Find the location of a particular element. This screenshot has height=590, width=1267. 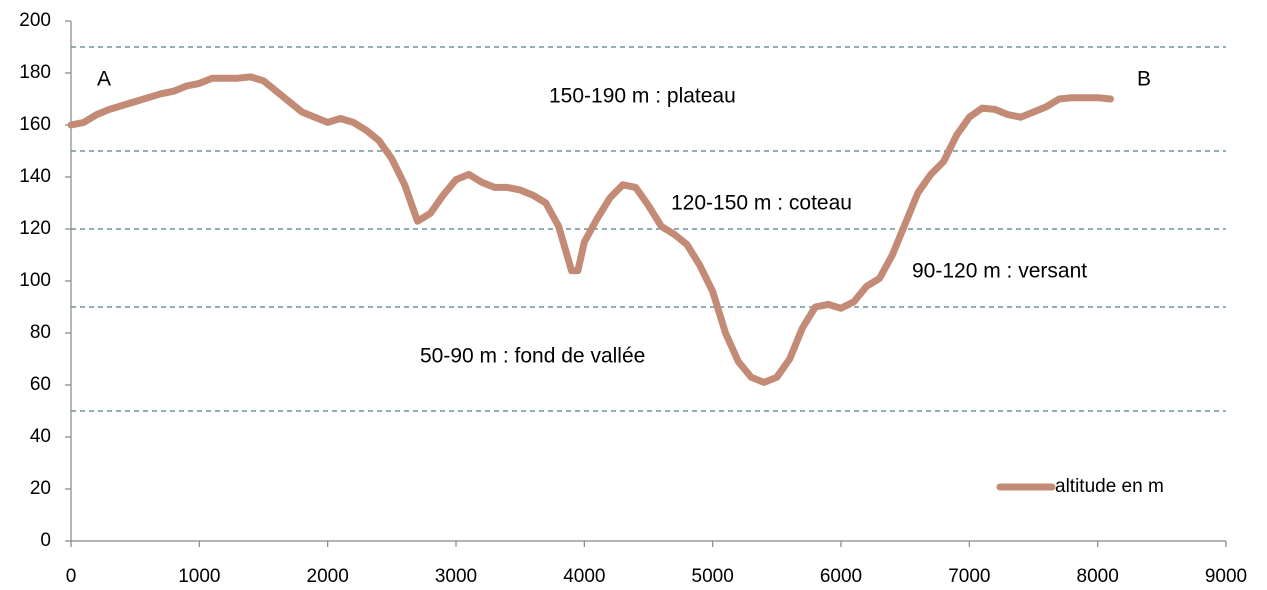

y-tick-label: 100 is located at coordinates (35, 280).